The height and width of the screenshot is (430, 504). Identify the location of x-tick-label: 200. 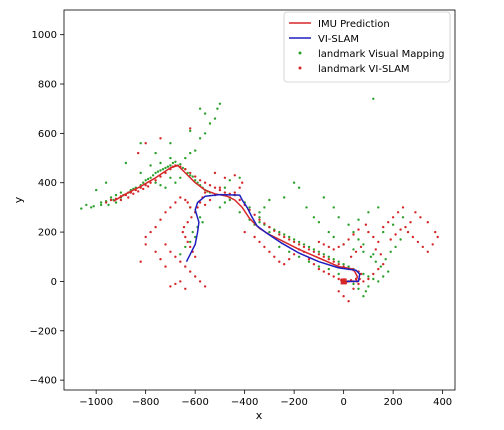
(393, 402).